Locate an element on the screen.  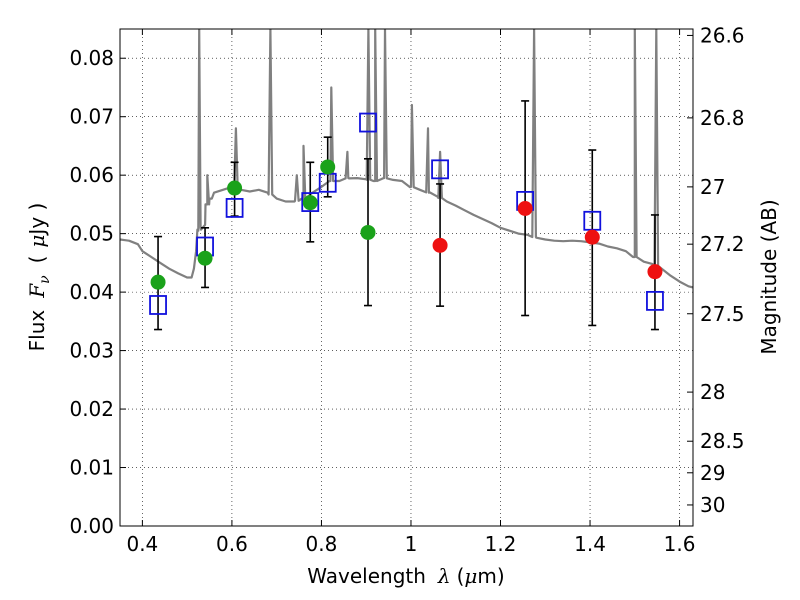
y2-tick-label-7: 29 is located at coordinates (712, 473).